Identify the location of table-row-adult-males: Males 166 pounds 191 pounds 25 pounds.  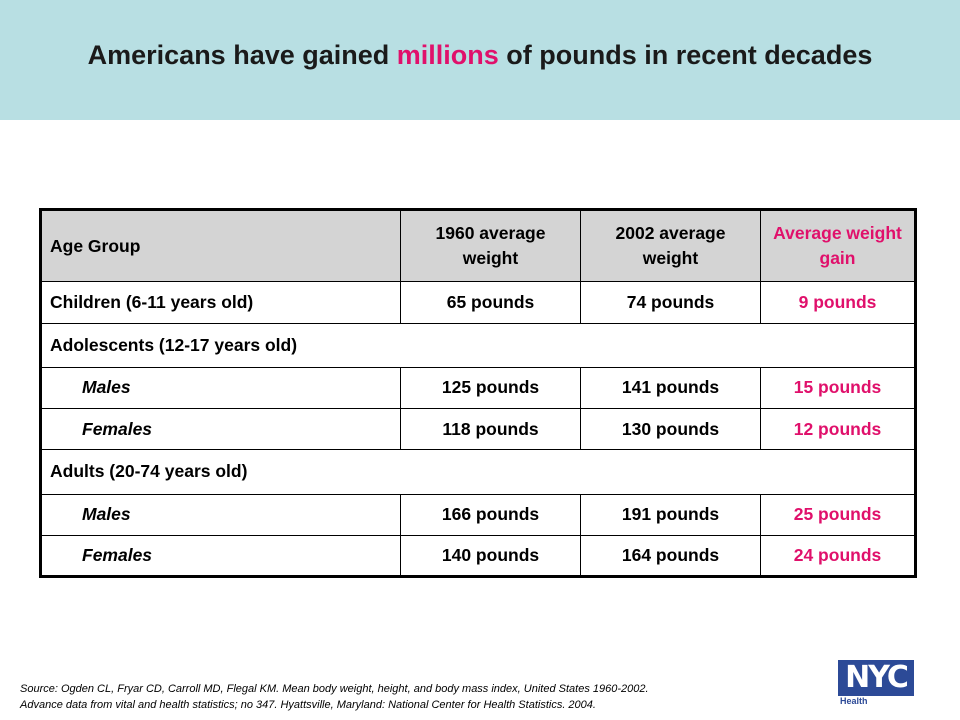
(478, 514).